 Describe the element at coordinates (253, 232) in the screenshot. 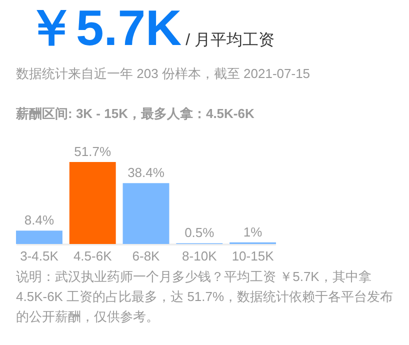

I see `data-label: 1%` at that location.